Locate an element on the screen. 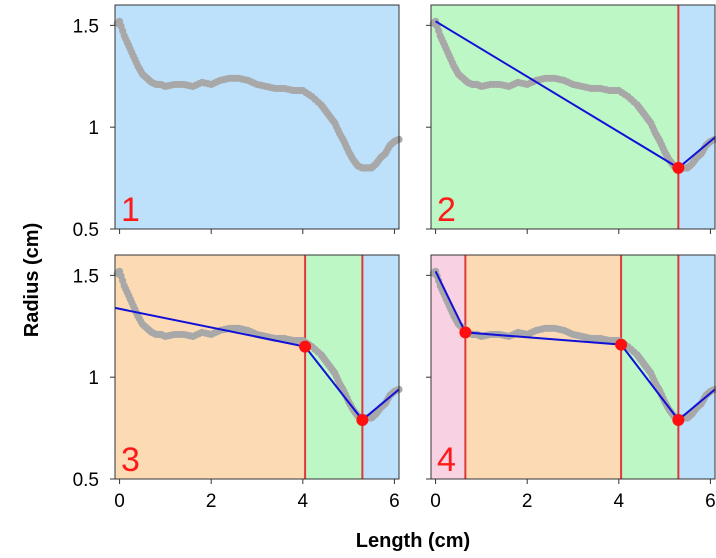 This screenshot has width=716, height=558. fit-line is located at coordinates (257, 364).